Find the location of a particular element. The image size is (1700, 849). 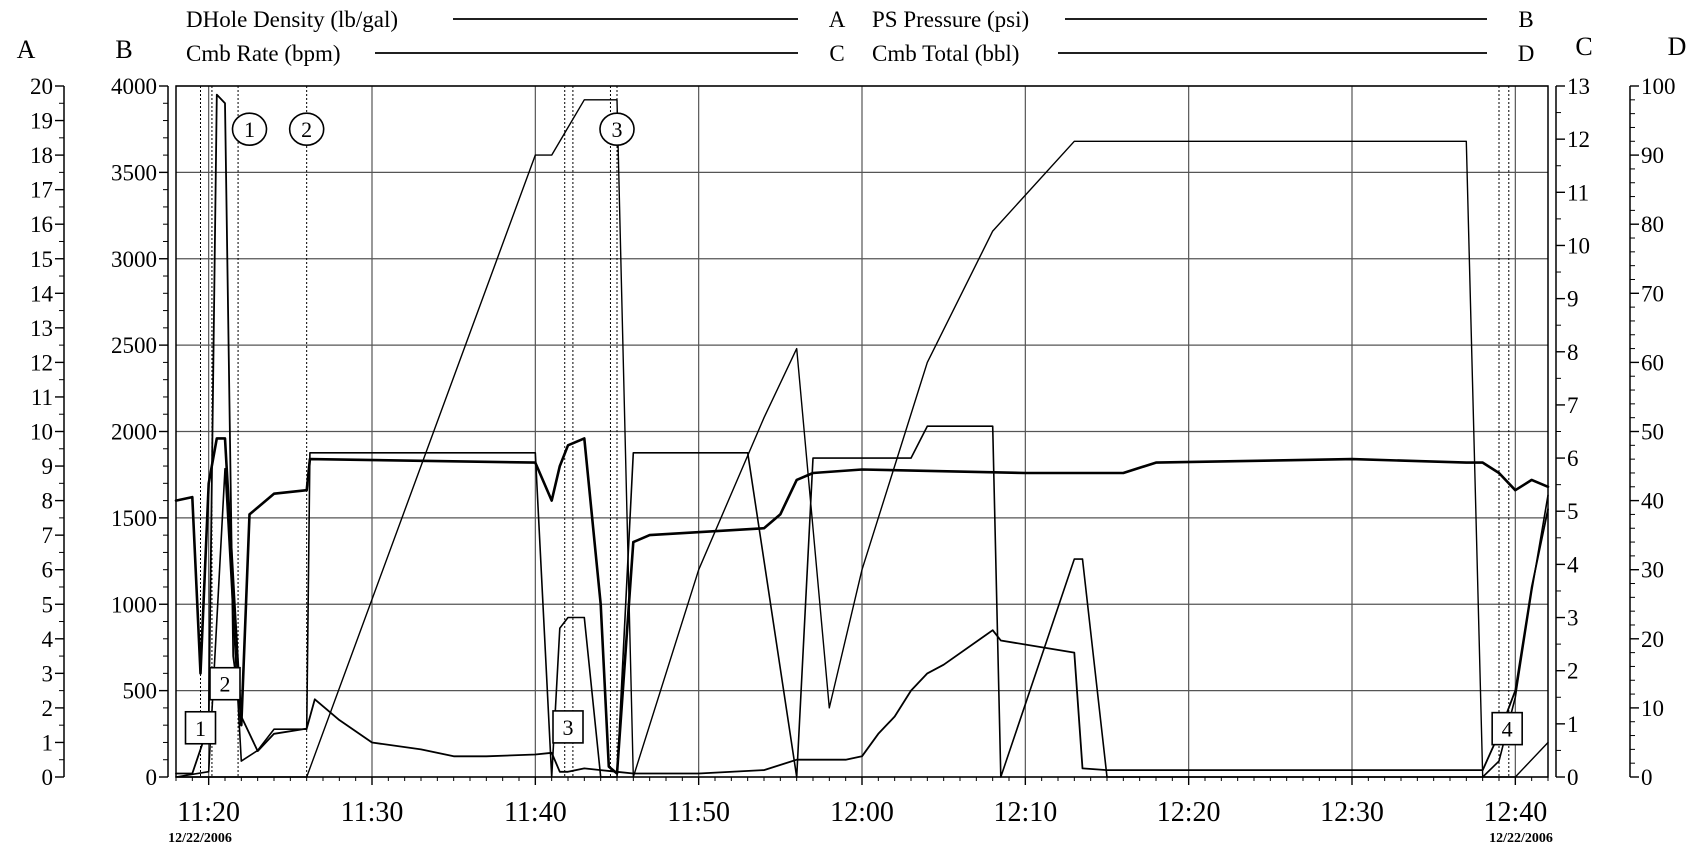

x-tick-label: 12:40 is located at coordinates (1515, 812).